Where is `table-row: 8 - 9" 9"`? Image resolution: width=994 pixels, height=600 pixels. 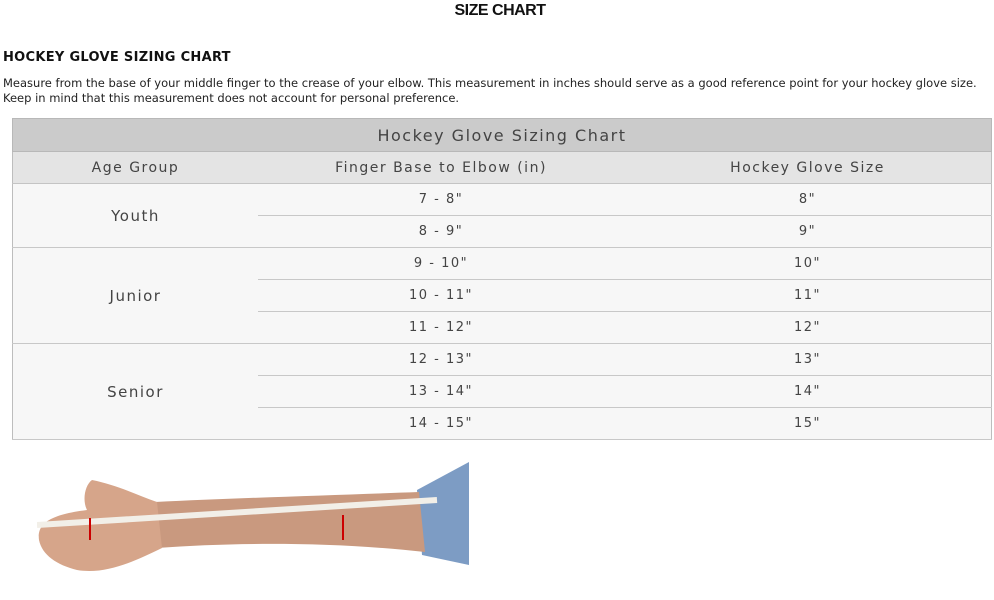
table-row: 8 - 9" 9" is located at coordinates (502, 231).